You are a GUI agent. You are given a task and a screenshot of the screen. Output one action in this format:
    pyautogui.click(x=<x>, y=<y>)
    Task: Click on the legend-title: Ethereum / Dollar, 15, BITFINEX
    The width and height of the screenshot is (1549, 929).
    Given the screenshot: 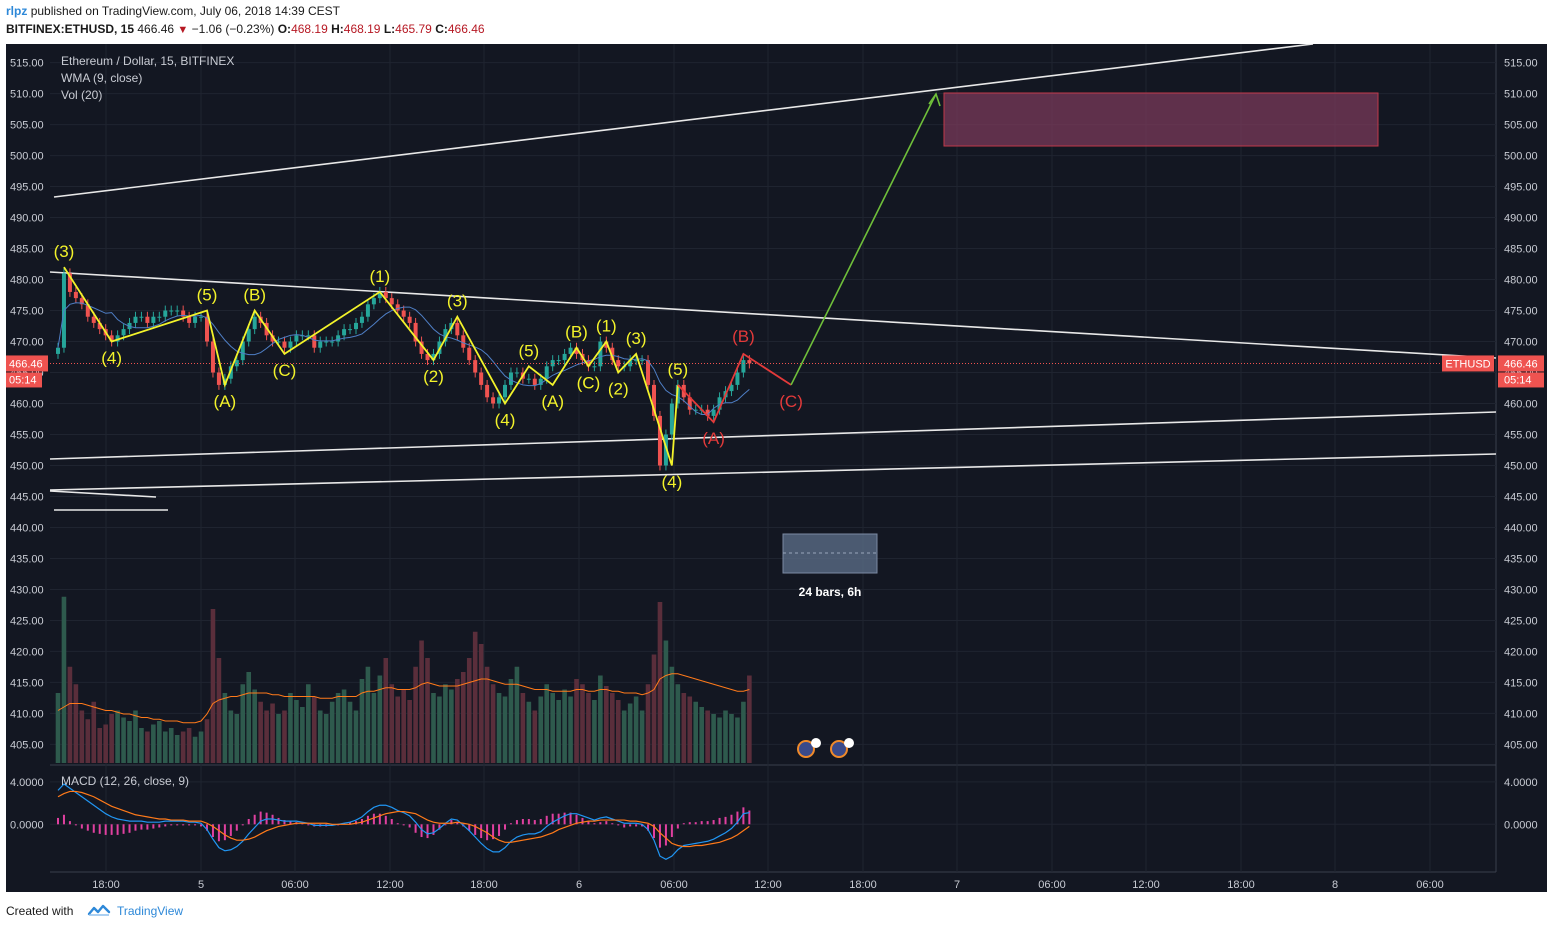 What is the action you would take?
    pyautogui.click(x=148, y=61)
    